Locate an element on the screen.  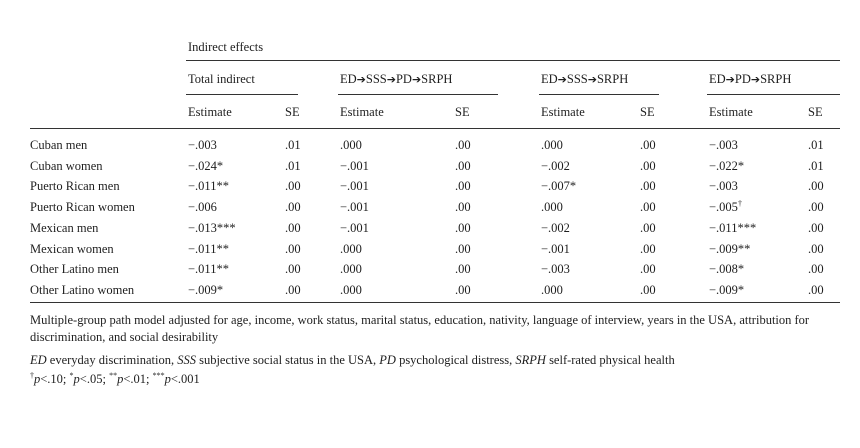
p-threshold: <.001 is located at coordinates (185, 379).